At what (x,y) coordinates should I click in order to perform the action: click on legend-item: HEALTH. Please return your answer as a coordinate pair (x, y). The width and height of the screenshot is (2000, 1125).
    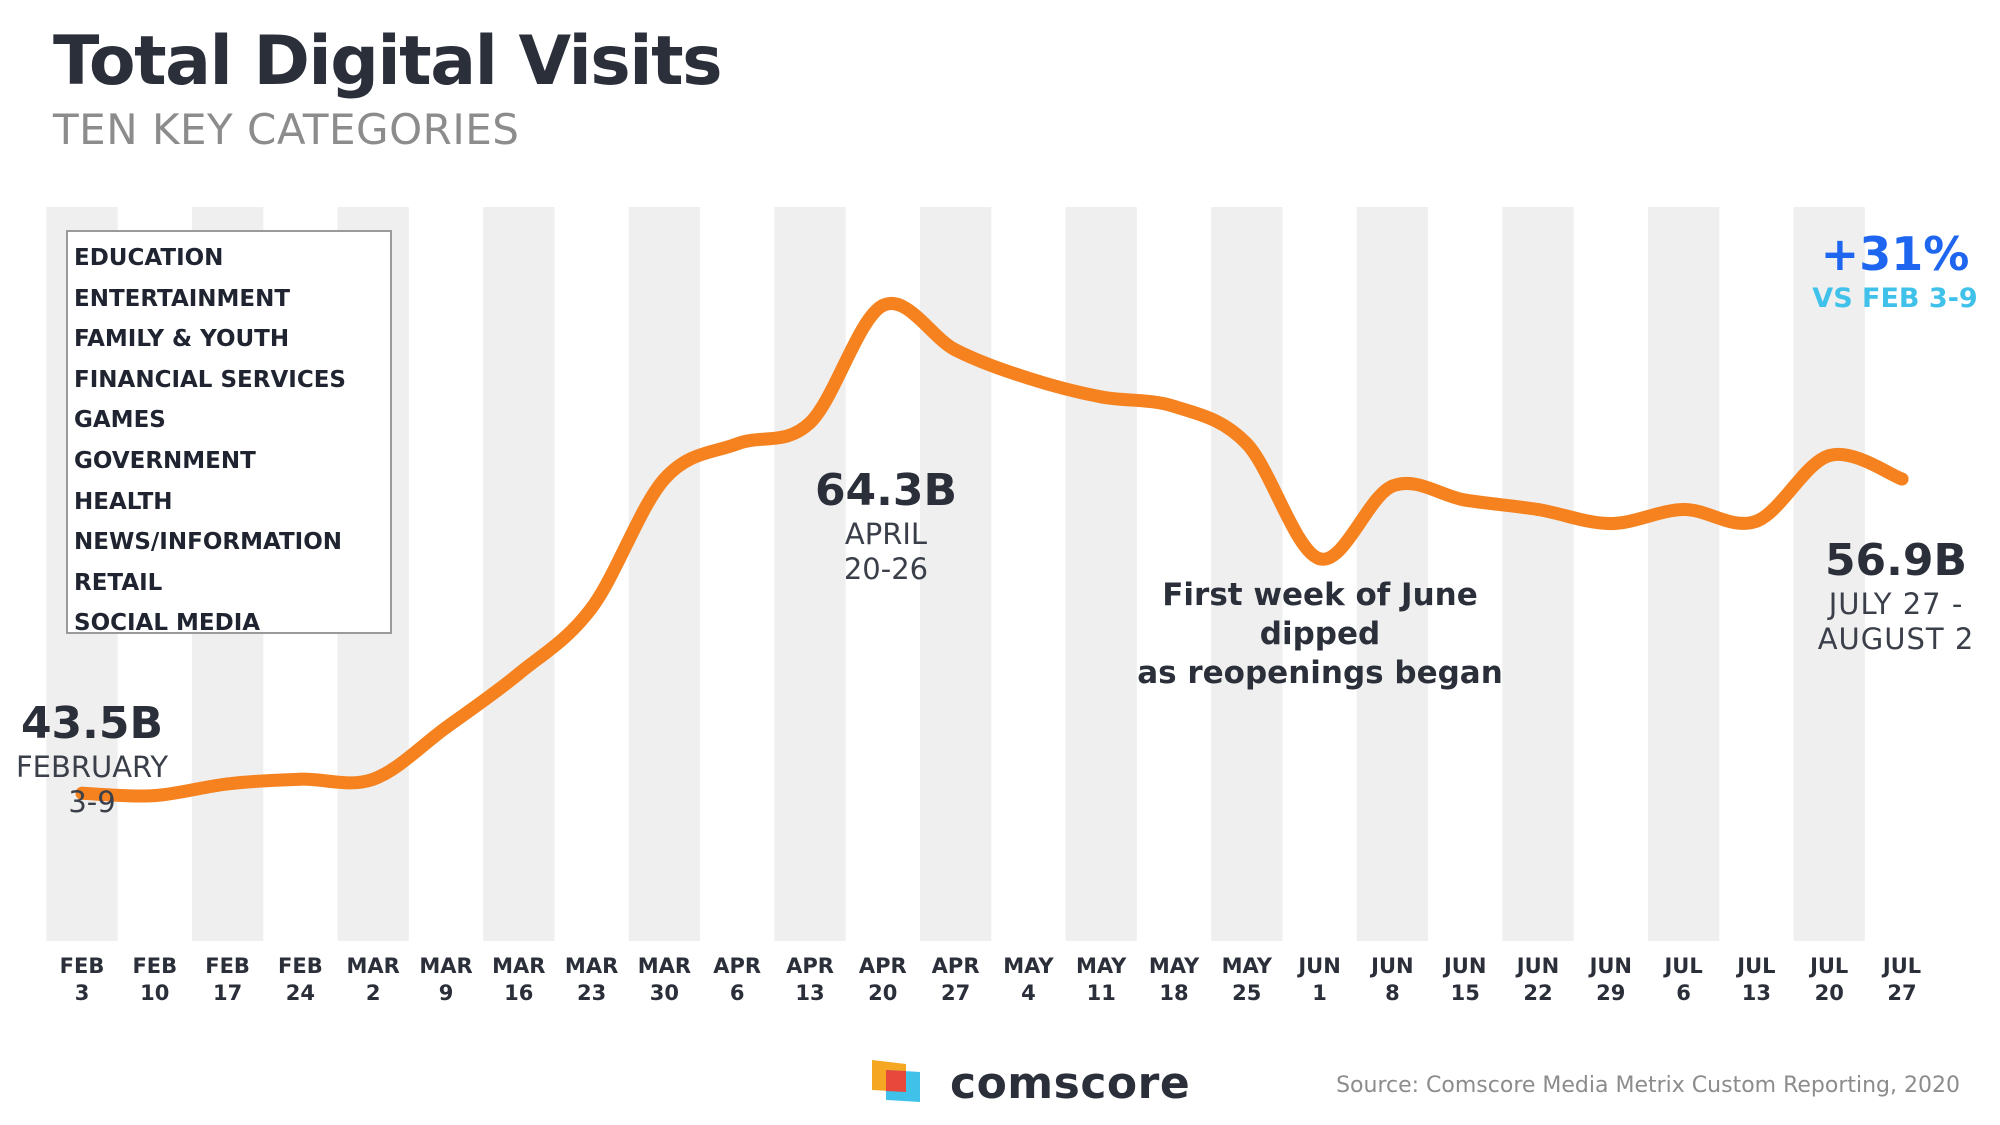
    Looking at the image, I should click on (123, 501).